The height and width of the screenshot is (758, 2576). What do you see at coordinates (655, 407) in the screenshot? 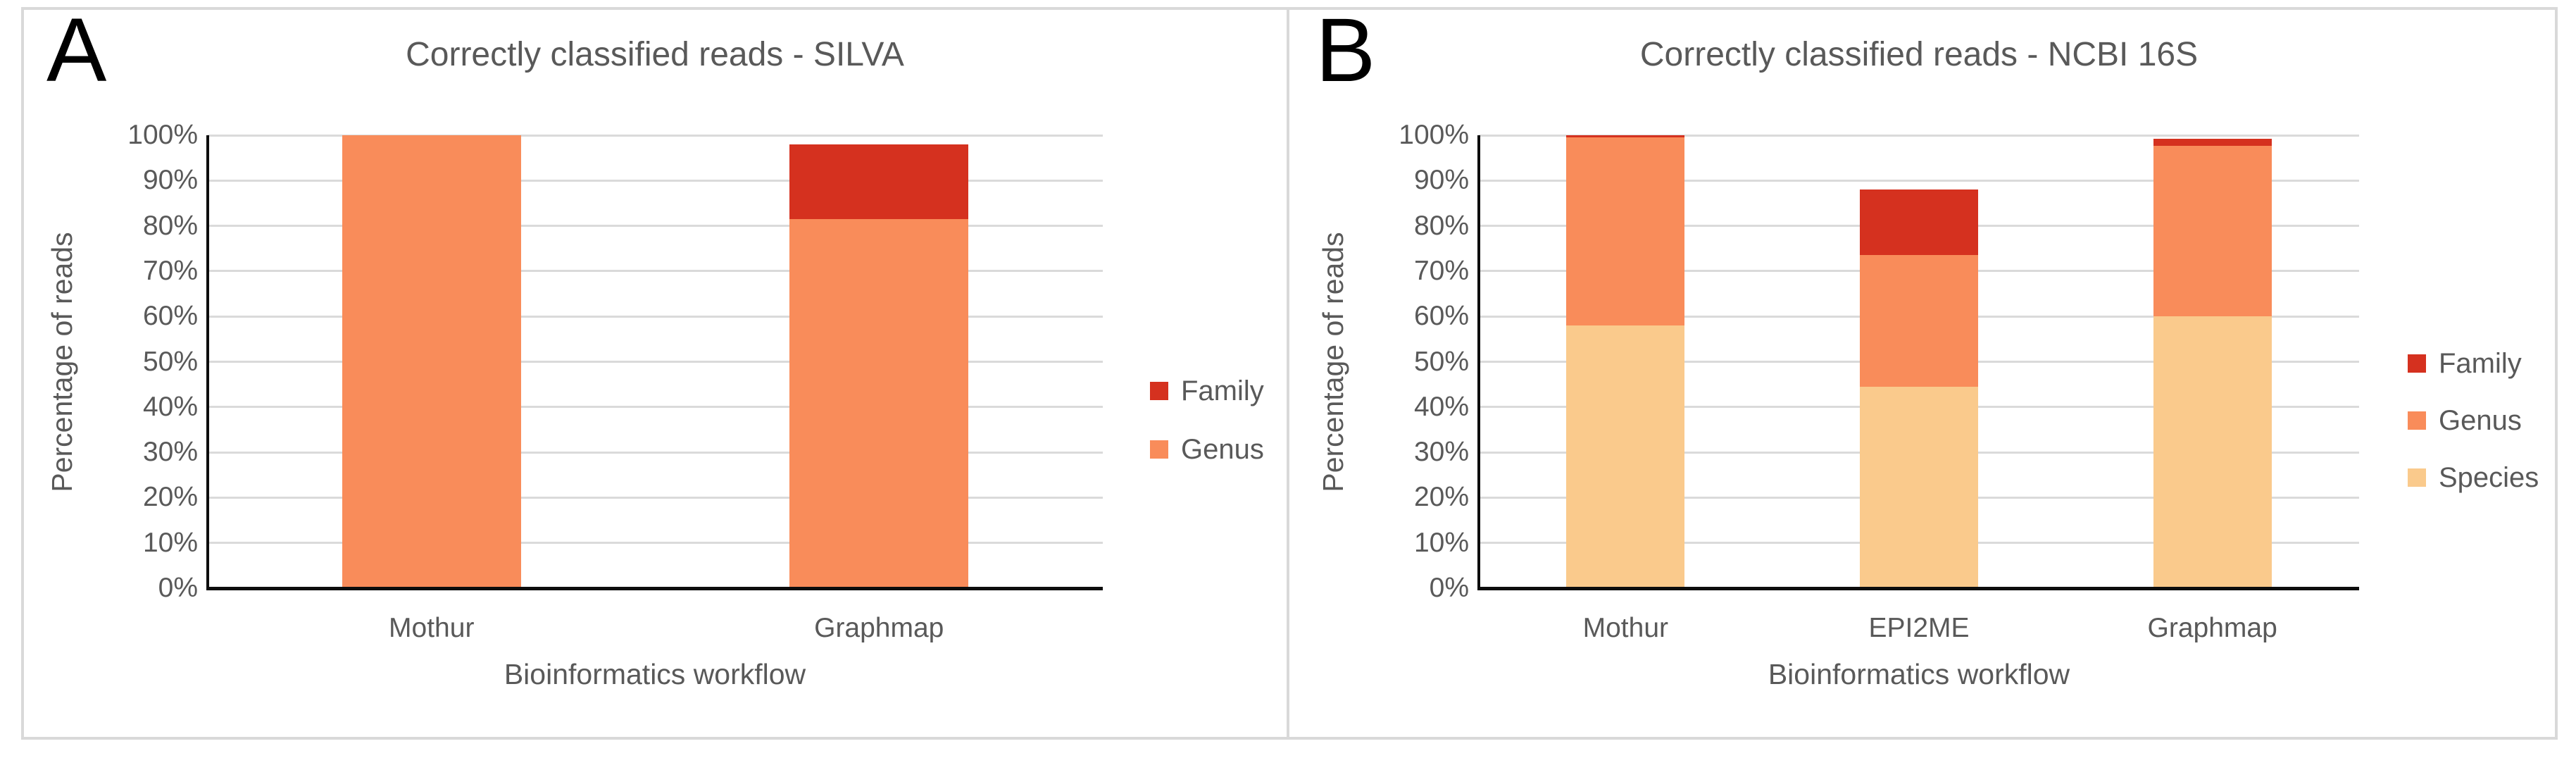
I see `gridline-40%` at bounding box center [655, 407].